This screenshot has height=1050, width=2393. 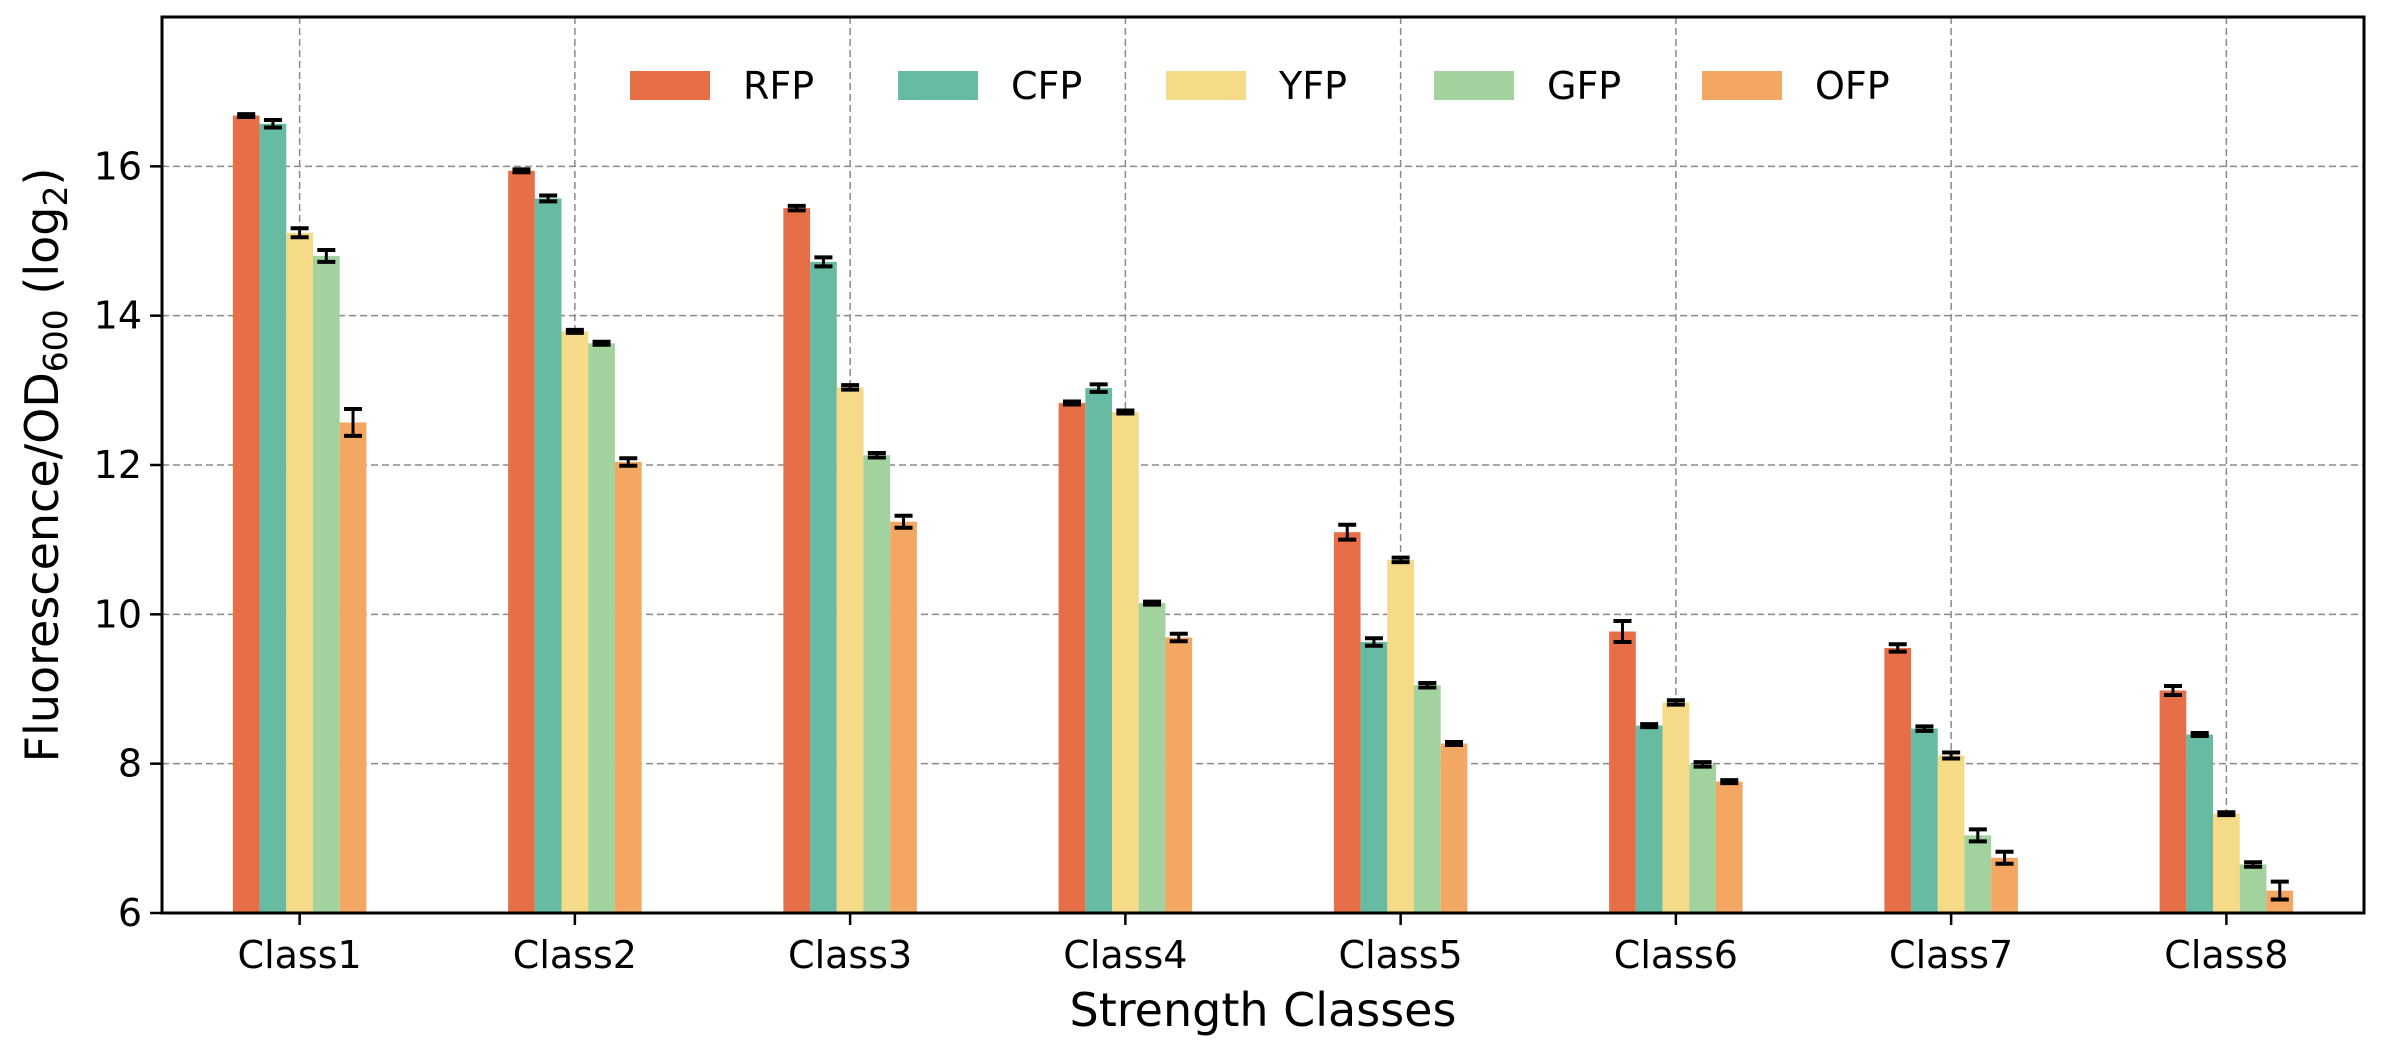 I want to click on x-tick-label: Class1, so click(x=300, y=955).